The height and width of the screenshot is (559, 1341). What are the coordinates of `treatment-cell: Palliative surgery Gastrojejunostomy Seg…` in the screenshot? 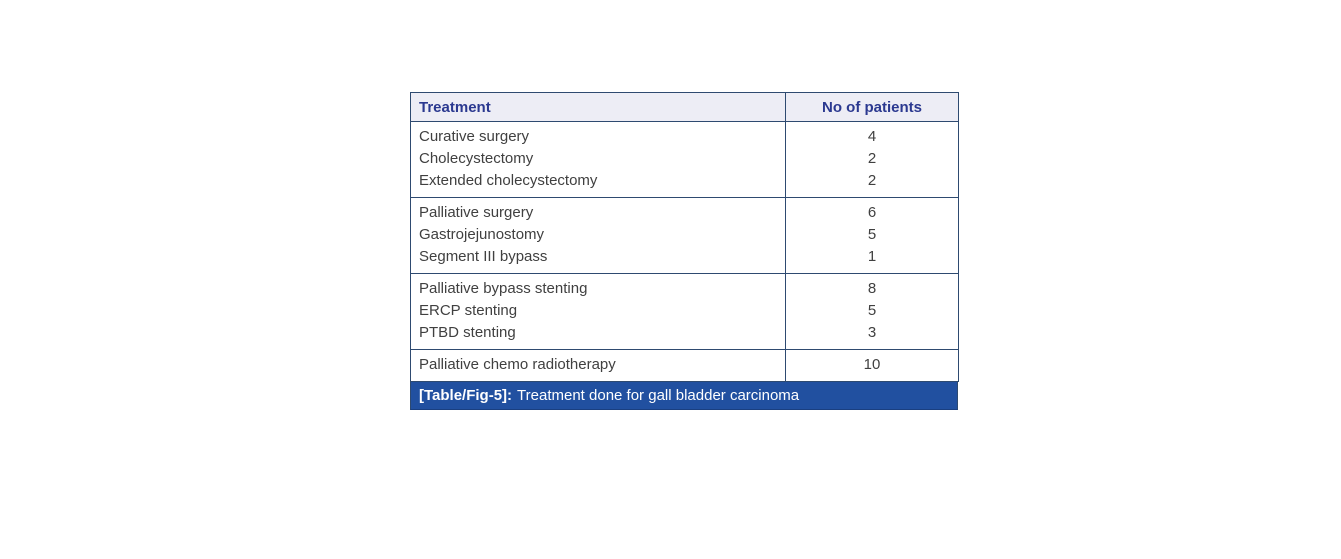 It's located at (598, 235).